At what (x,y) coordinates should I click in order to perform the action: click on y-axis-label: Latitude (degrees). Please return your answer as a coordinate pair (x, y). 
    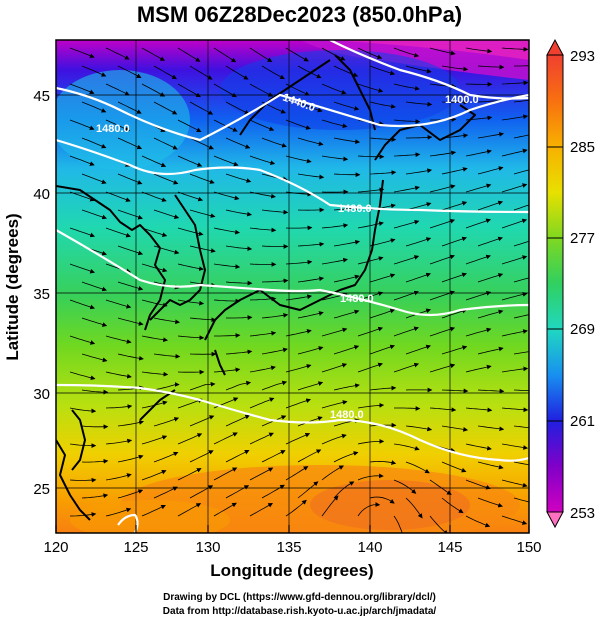
    Looking at the image, I should click on (12, 286).